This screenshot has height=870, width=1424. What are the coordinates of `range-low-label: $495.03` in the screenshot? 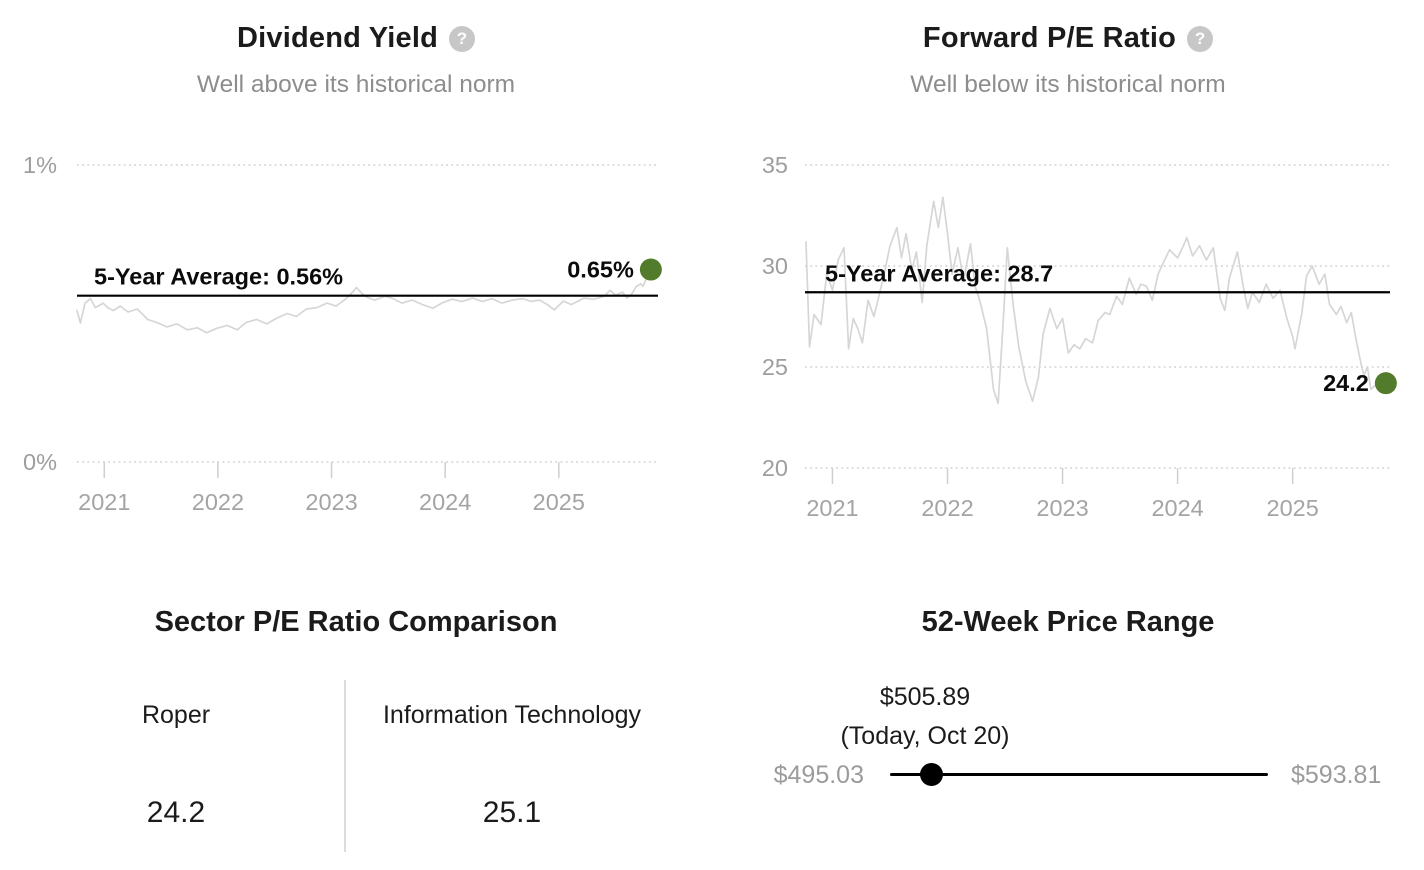 It's located at (818, 775).